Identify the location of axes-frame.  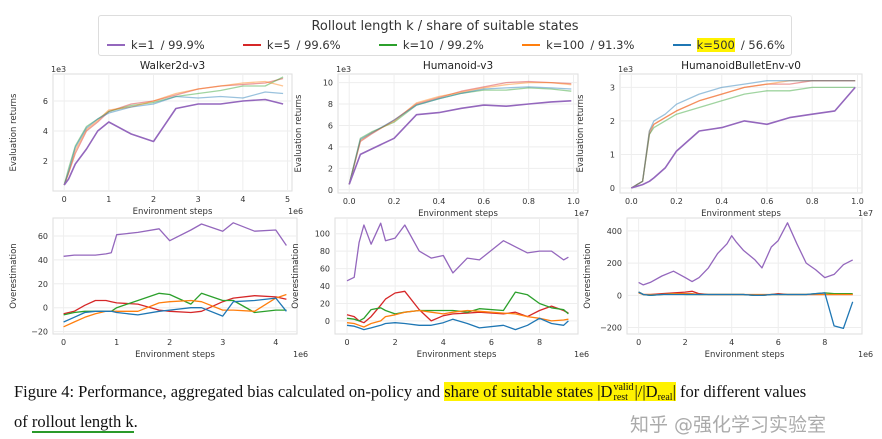
(172, 132).